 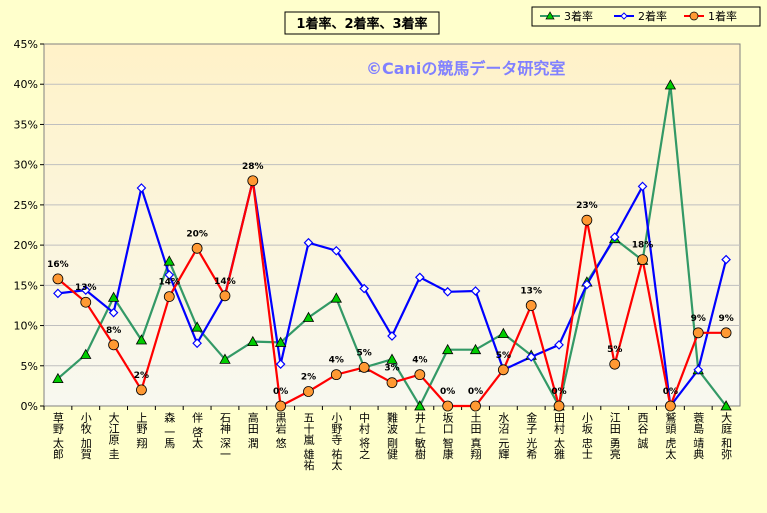 I want to click on data-label: 14%, so click(x=225, y=282).